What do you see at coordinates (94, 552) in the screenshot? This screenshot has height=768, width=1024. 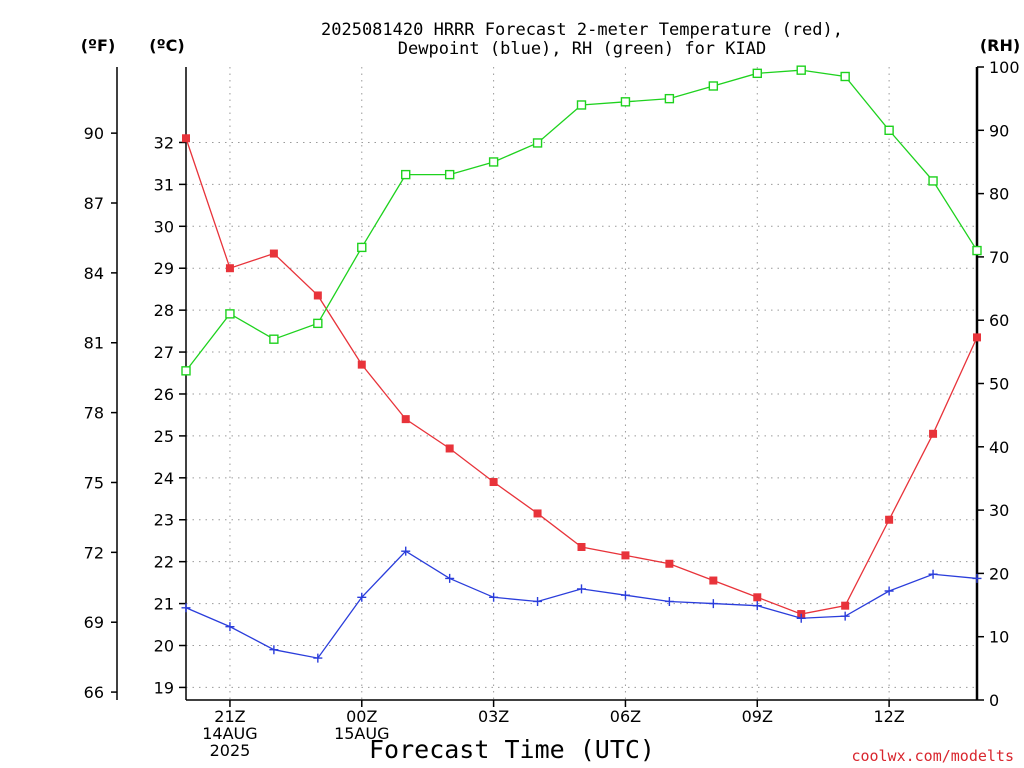 I see `fahrenheit-tick-label: 72` at bounding box center [94, 552].